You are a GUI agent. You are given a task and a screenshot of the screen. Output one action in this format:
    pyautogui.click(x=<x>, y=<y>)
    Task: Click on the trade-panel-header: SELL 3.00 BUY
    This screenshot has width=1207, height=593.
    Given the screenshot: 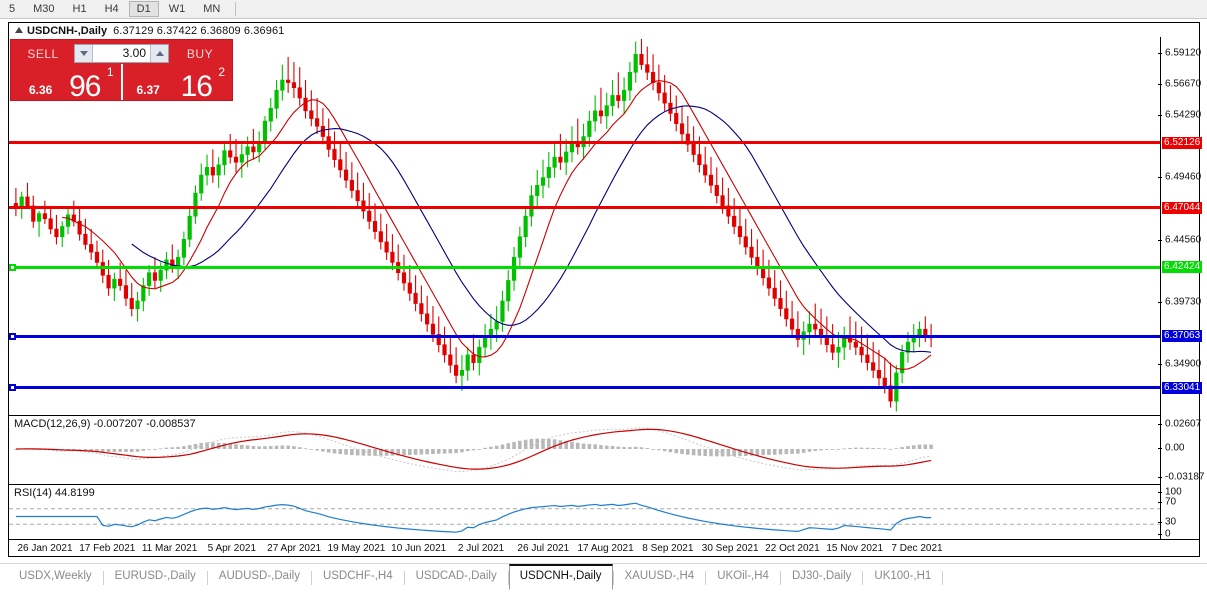 What is the action you would take?
    pyautogui.click(x=121, y=52)
    